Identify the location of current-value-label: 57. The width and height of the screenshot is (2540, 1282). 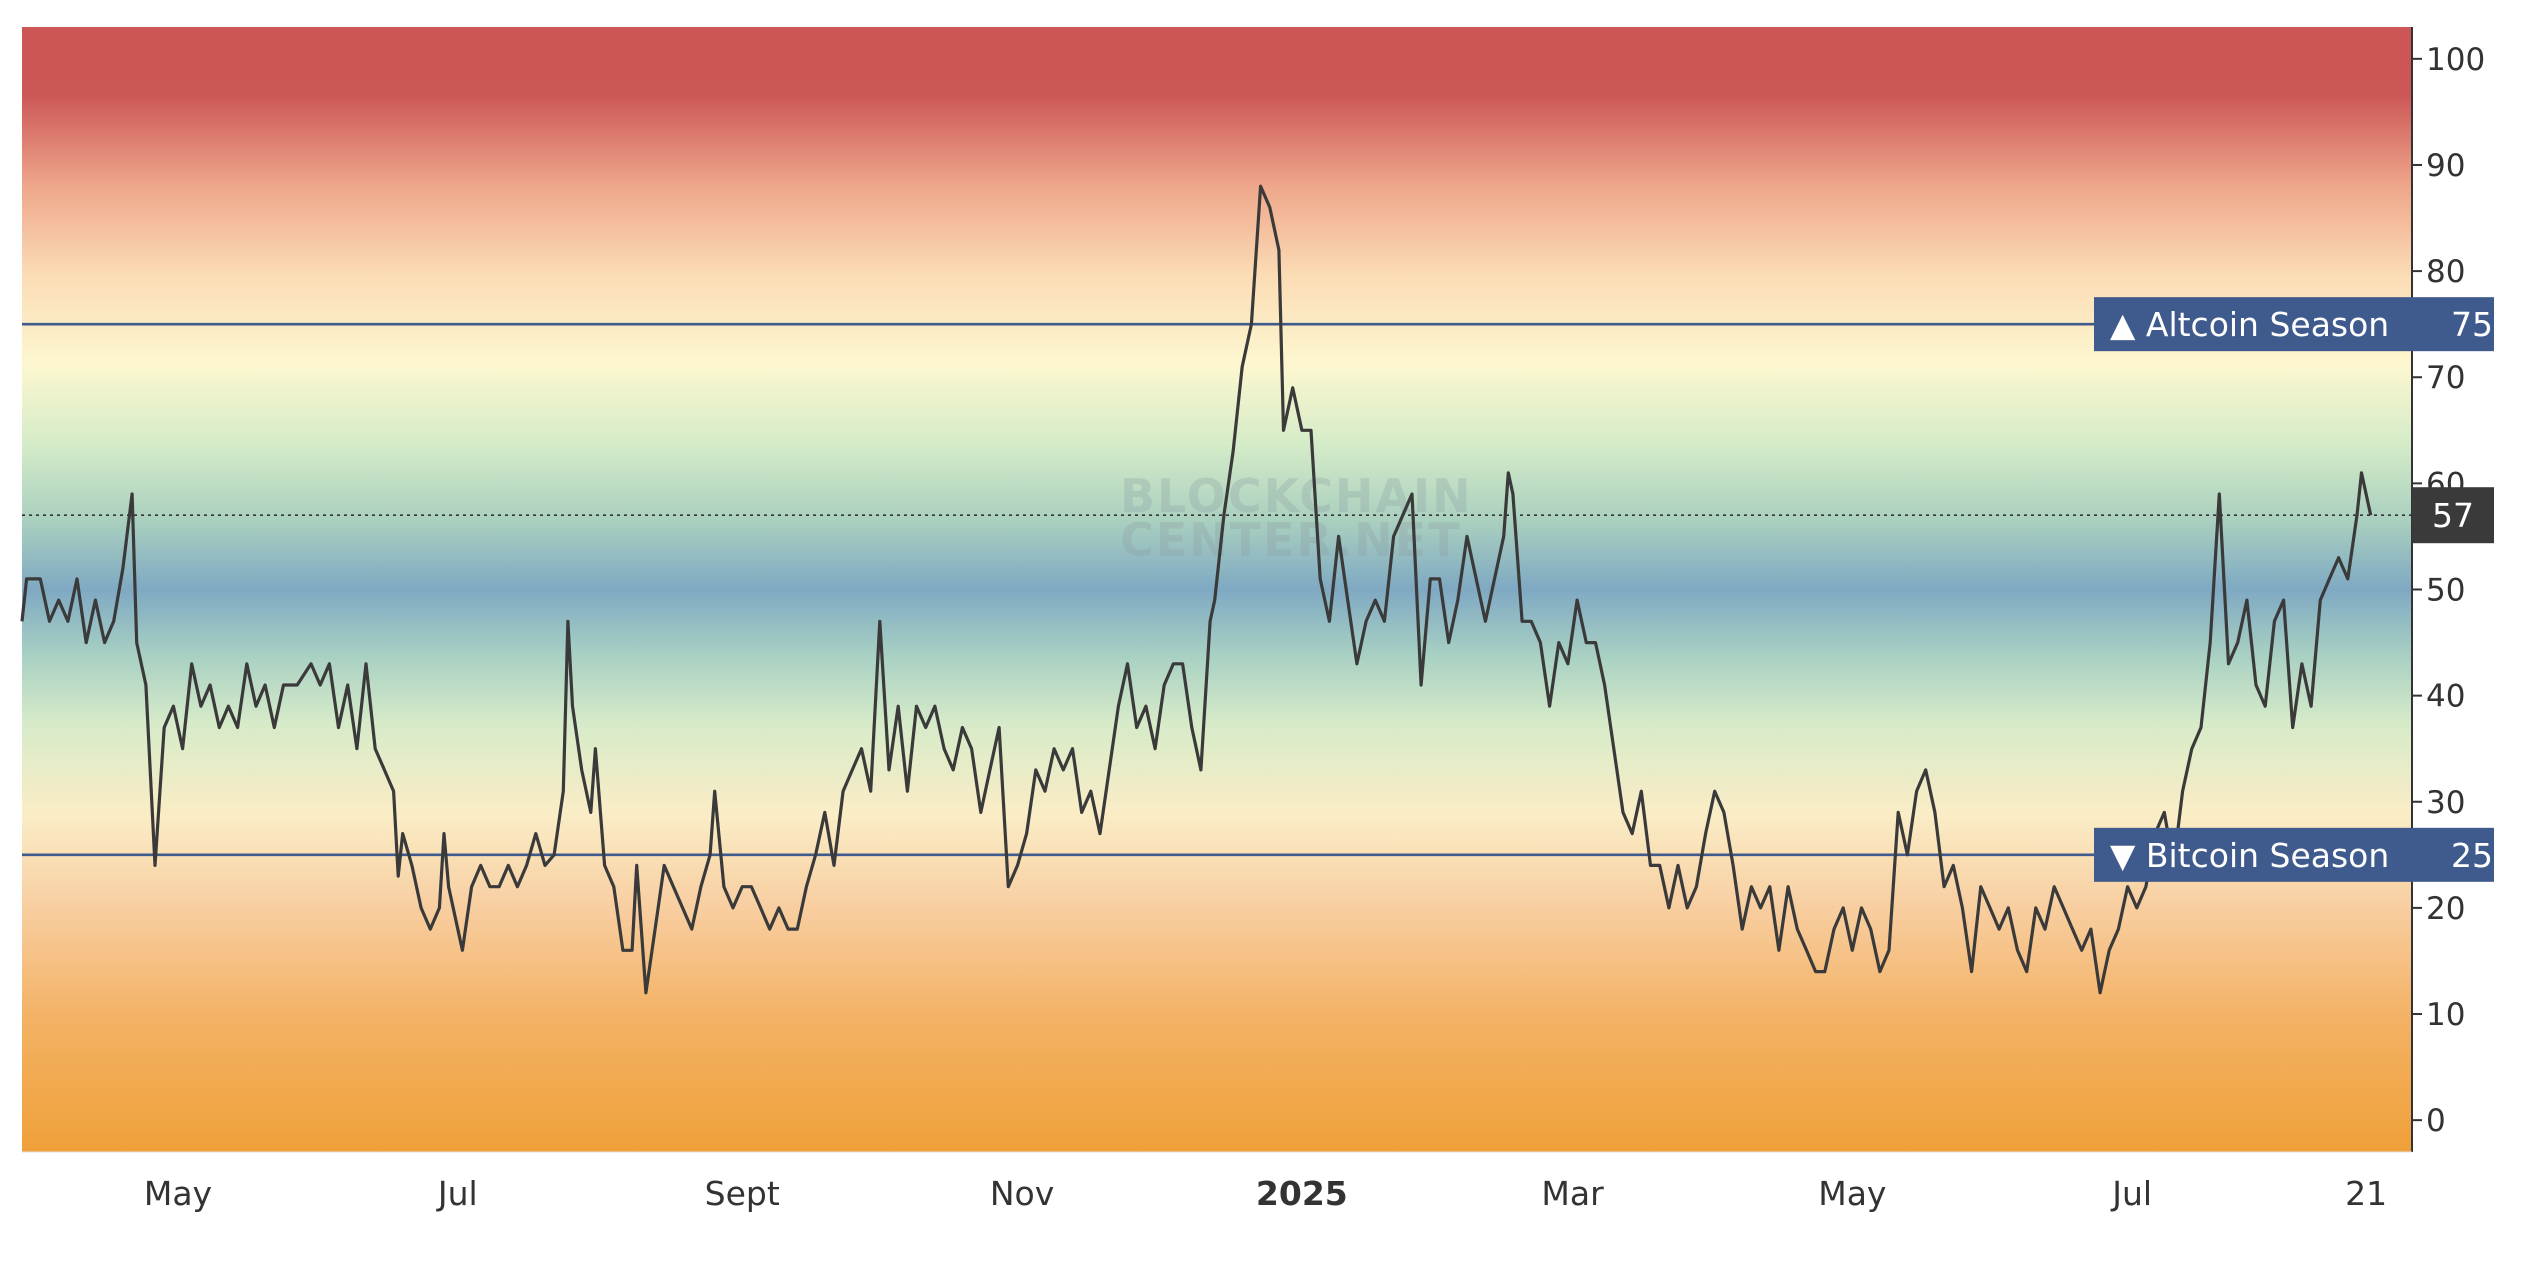
(2453, 515).